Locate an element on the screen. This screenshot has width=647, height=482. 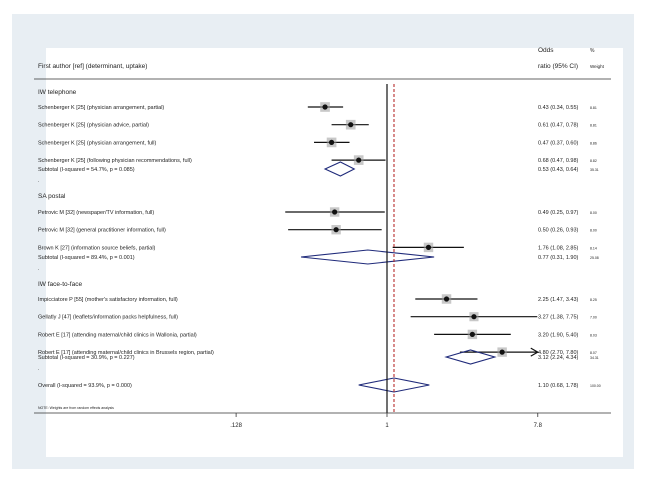
weight-value: 7.00 is located at coordinates (593, 318).